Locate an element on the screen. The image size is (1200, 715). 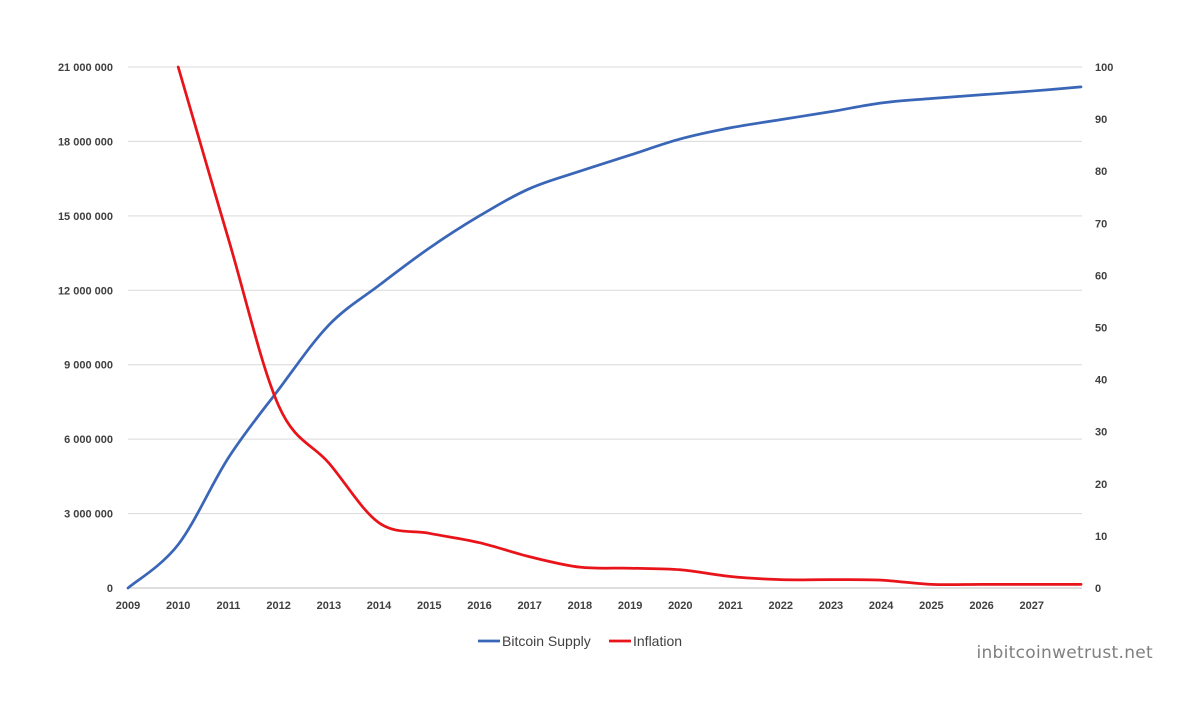
y-right-tick-label: 30 is located at coordinates (1101, 433).